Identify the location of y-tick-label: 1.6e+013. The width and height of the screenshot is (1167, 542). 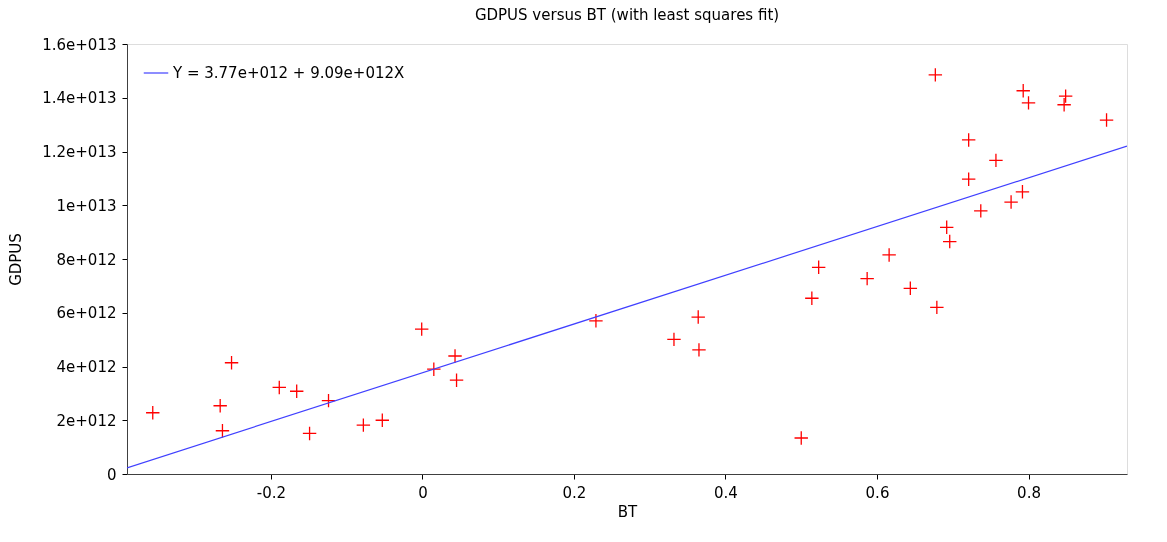
(79, 44).